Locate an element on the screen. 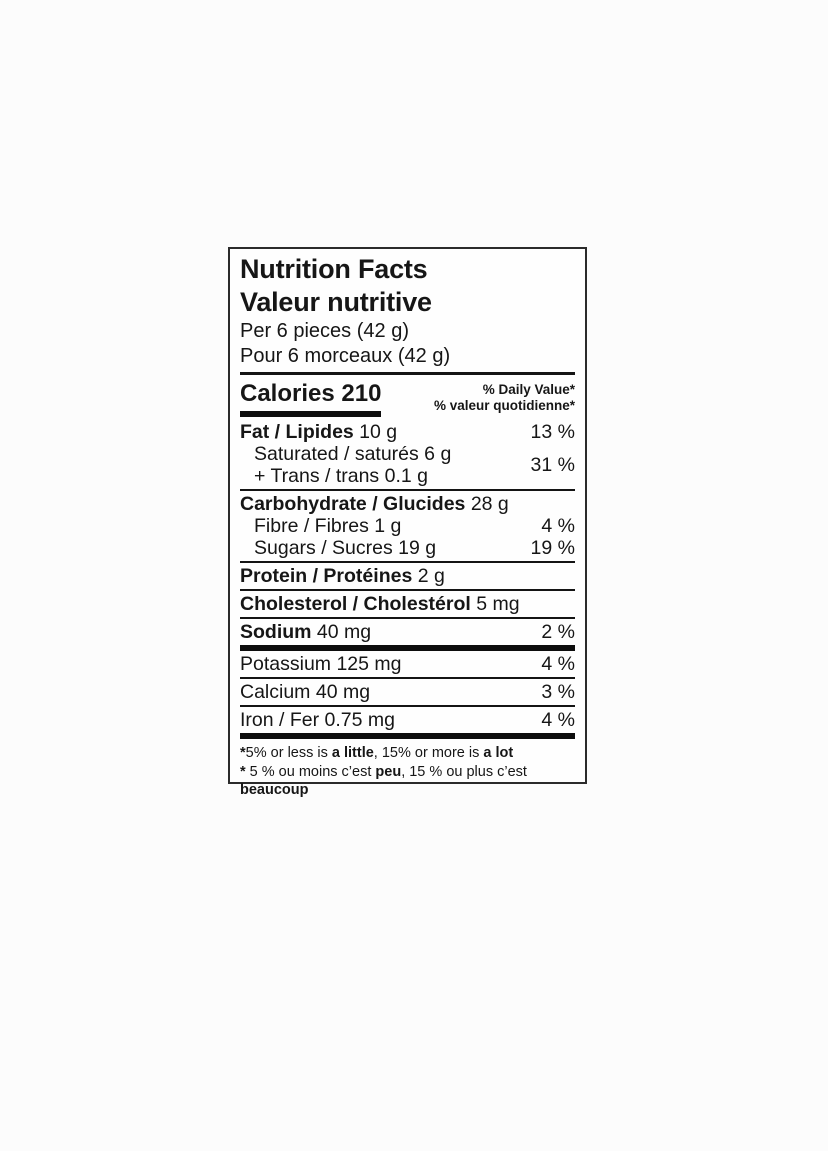 The image size is (828, 1151). calories-block: Calories 210 is located at coordinates (311, 398).